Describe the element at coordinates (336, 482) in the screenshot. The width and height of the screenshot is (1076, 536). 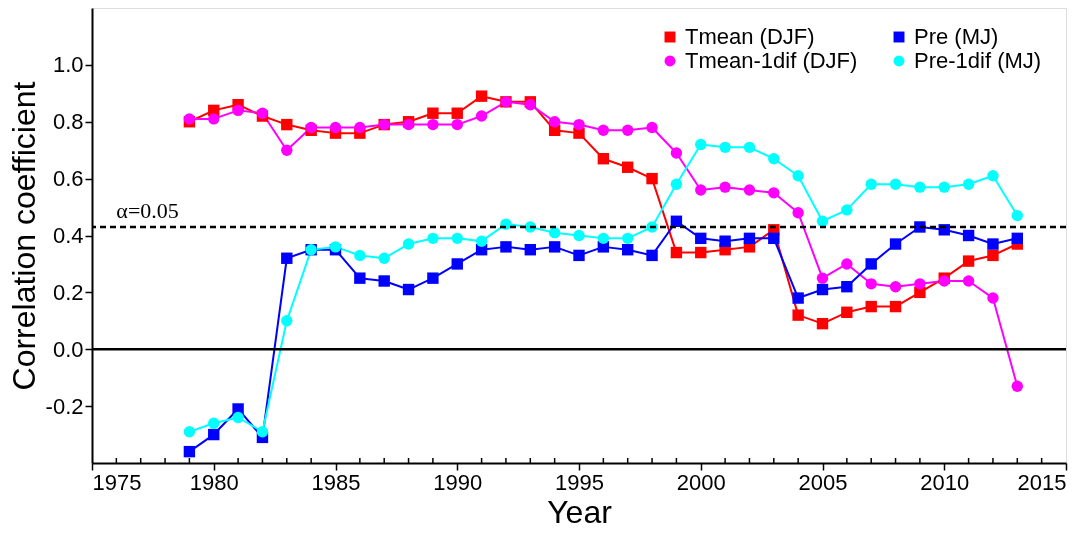
I see `x-tick-label: 1985` at that location.